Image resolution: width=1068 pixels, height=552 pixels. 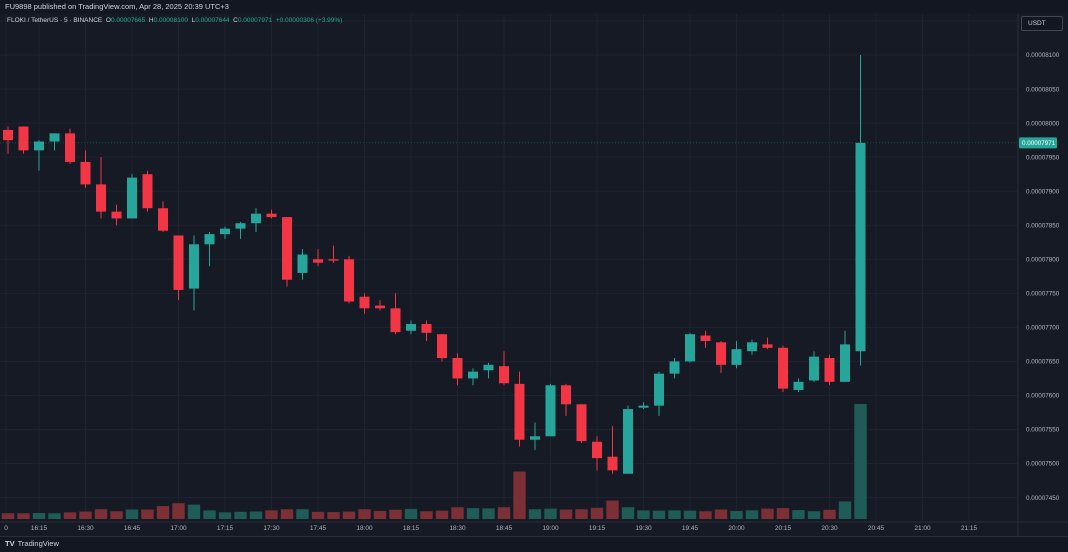 What do you see at coordinates (39, 528) in the screenshot?
I see `x-tick-label: 16:15` at bounding box center [39, 528].